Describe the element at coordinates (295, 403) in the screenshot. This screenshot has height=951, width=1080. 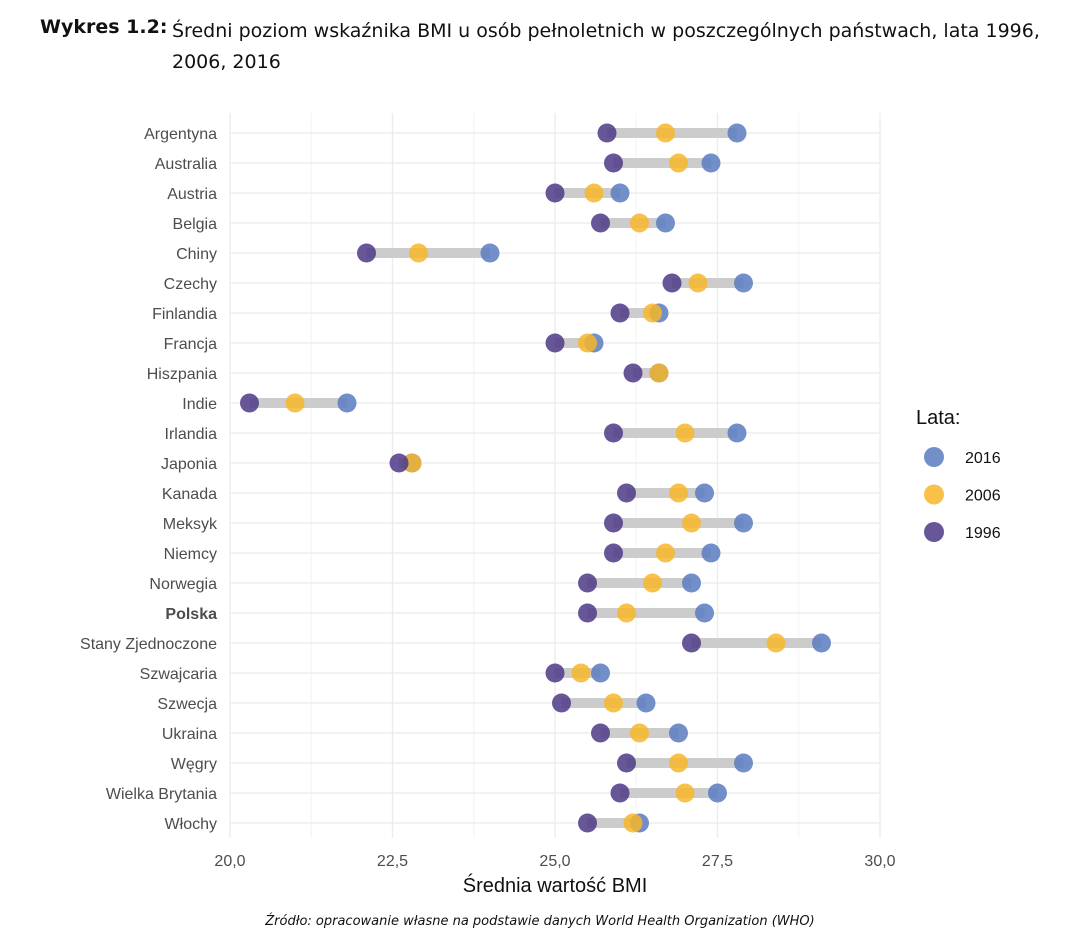
I see `point-2006-indie` at that location.